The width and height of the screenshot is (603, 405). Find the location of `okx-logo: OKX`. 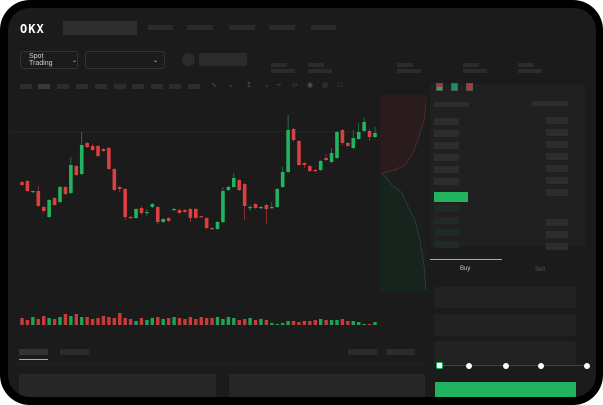

okx-logo: OKX is located at coordinates (32, 29).